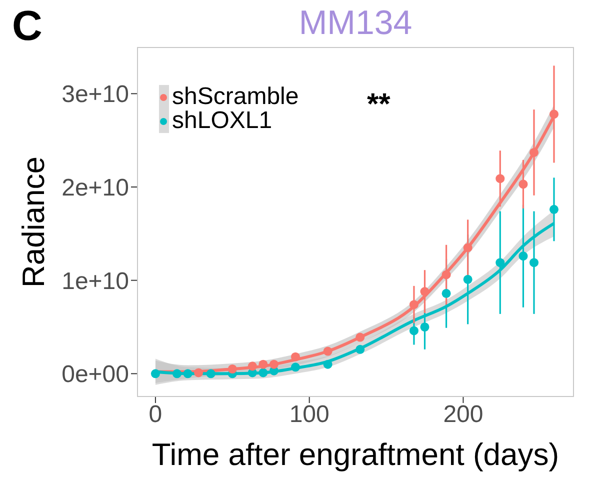 This screenshot has width=589, height=483. What do you see at coordinates (222, 120) in the screenshot?
I see `legend-label: shLOXL1` at bounding box center [222, 120].